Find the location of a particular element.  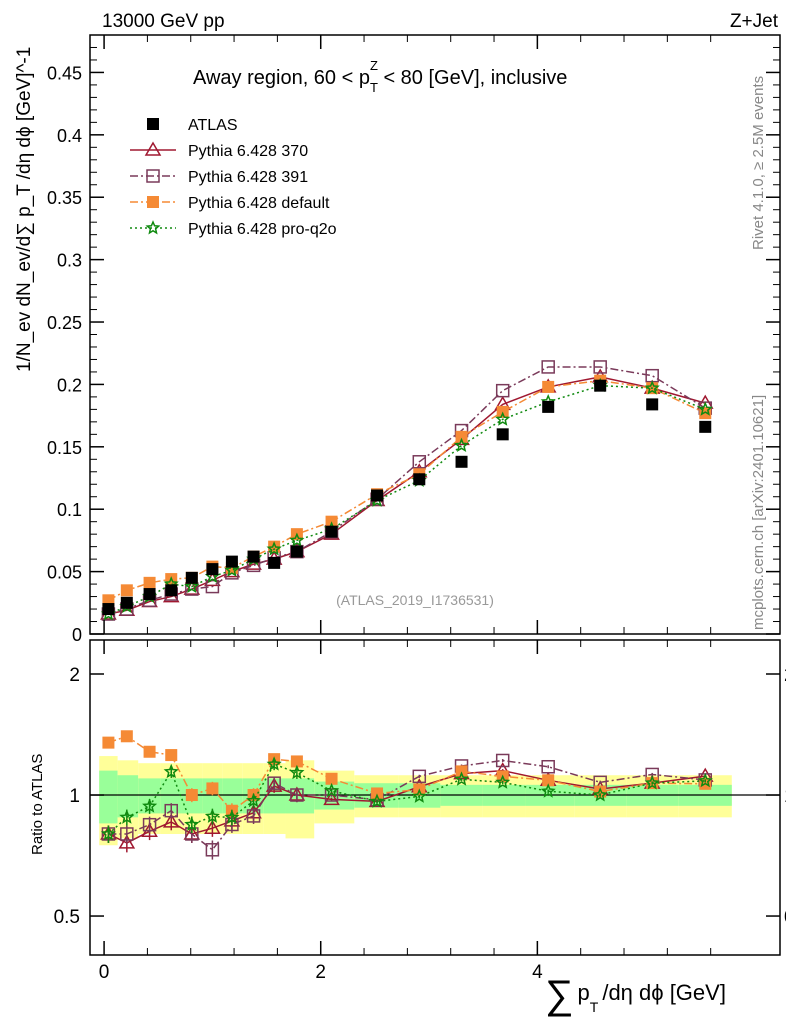

header-left: 13000 GeV pp is located at coordinates (163, 21).